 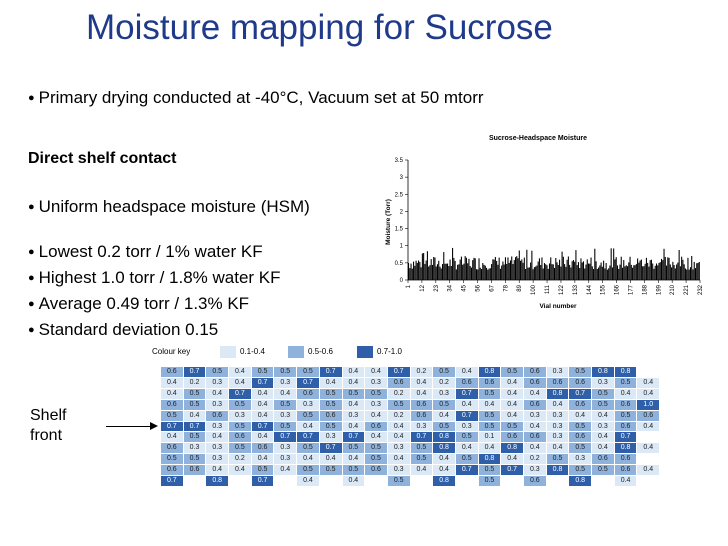 I want to click on chart-x-axis-label: Vial number, so click(x=558, y=306).